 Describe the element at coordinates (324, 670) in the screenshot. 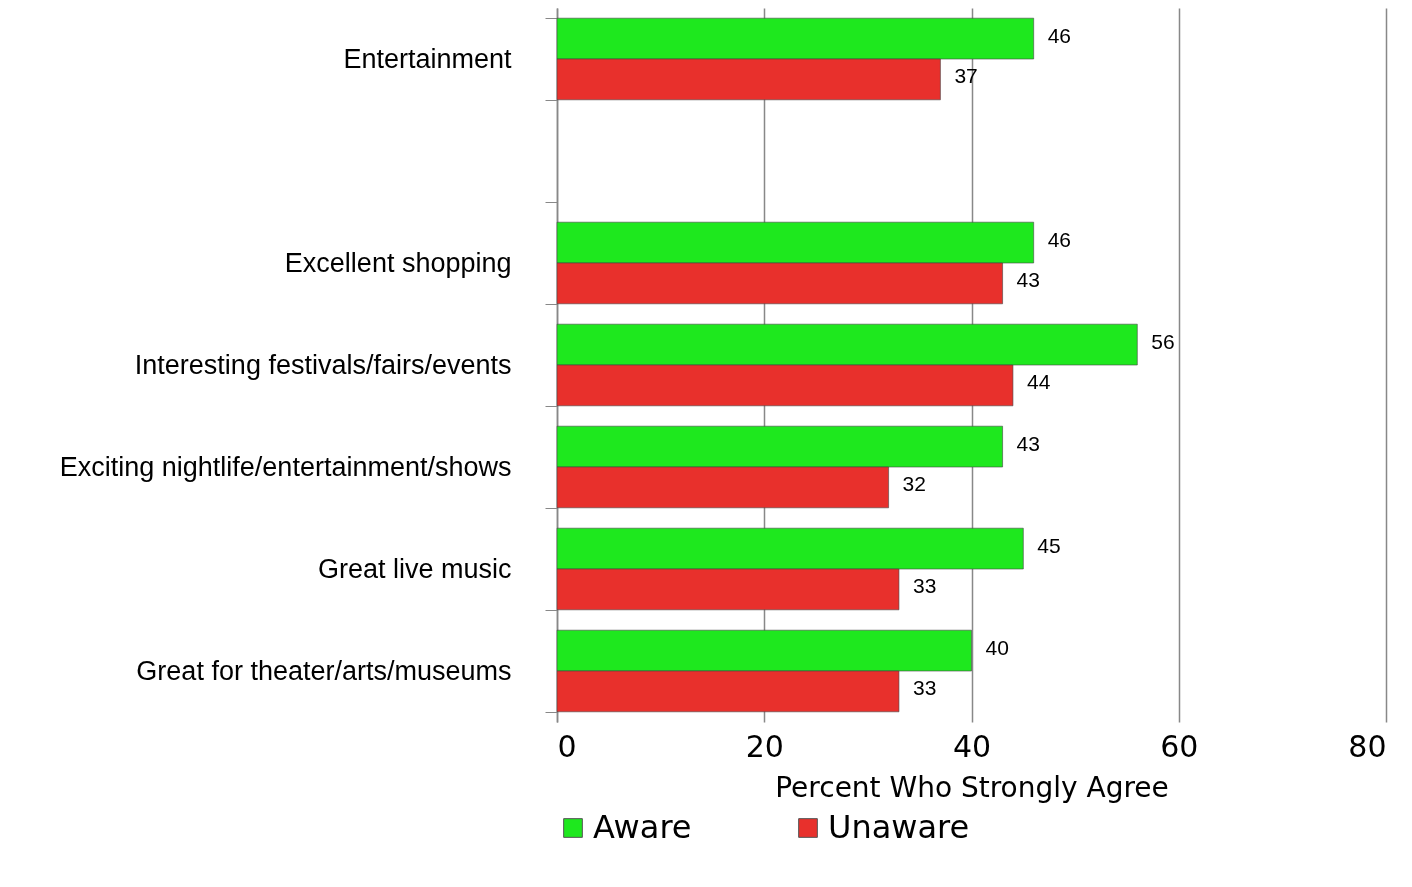

I see `y-tick-label: Great for theater/arts/museums` at that location.